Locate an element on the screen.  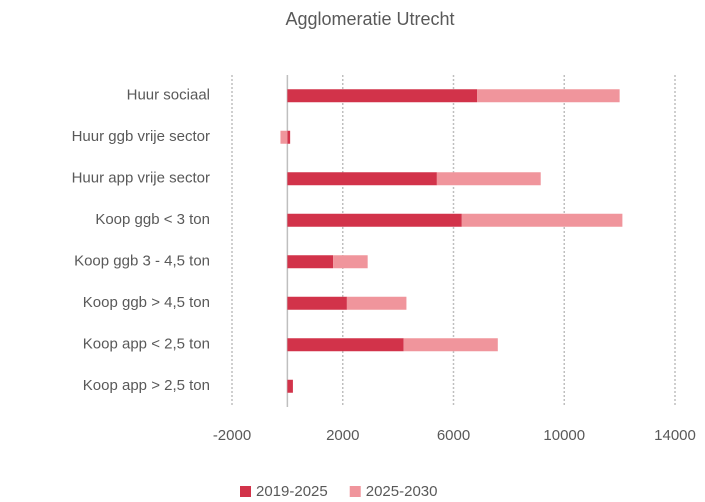
y-tick-label: Huur sociaal is located at coordinates (168, 95).